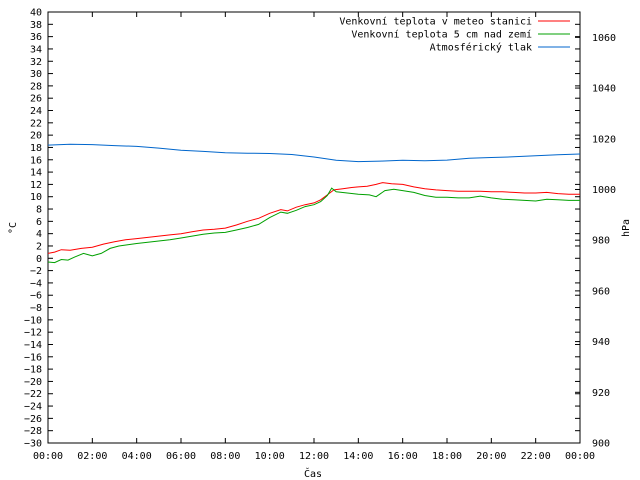 This screenshot has width=640, height=480. What do you see at coordinates (36, 308) in the screenshot?
I see `left-tick-label: −8` at bounding box center [36, 308].